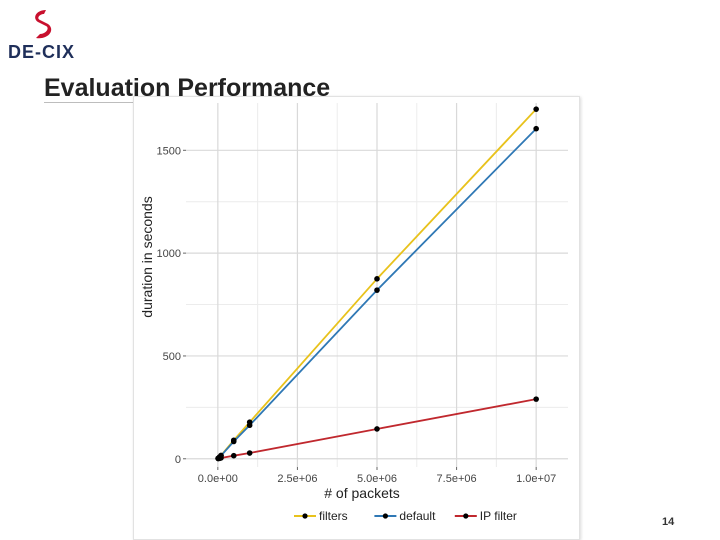  Describe the element at coordinates (147, 256) in the screenshot. I see `y-axis-label: duration in seconds` at that location.